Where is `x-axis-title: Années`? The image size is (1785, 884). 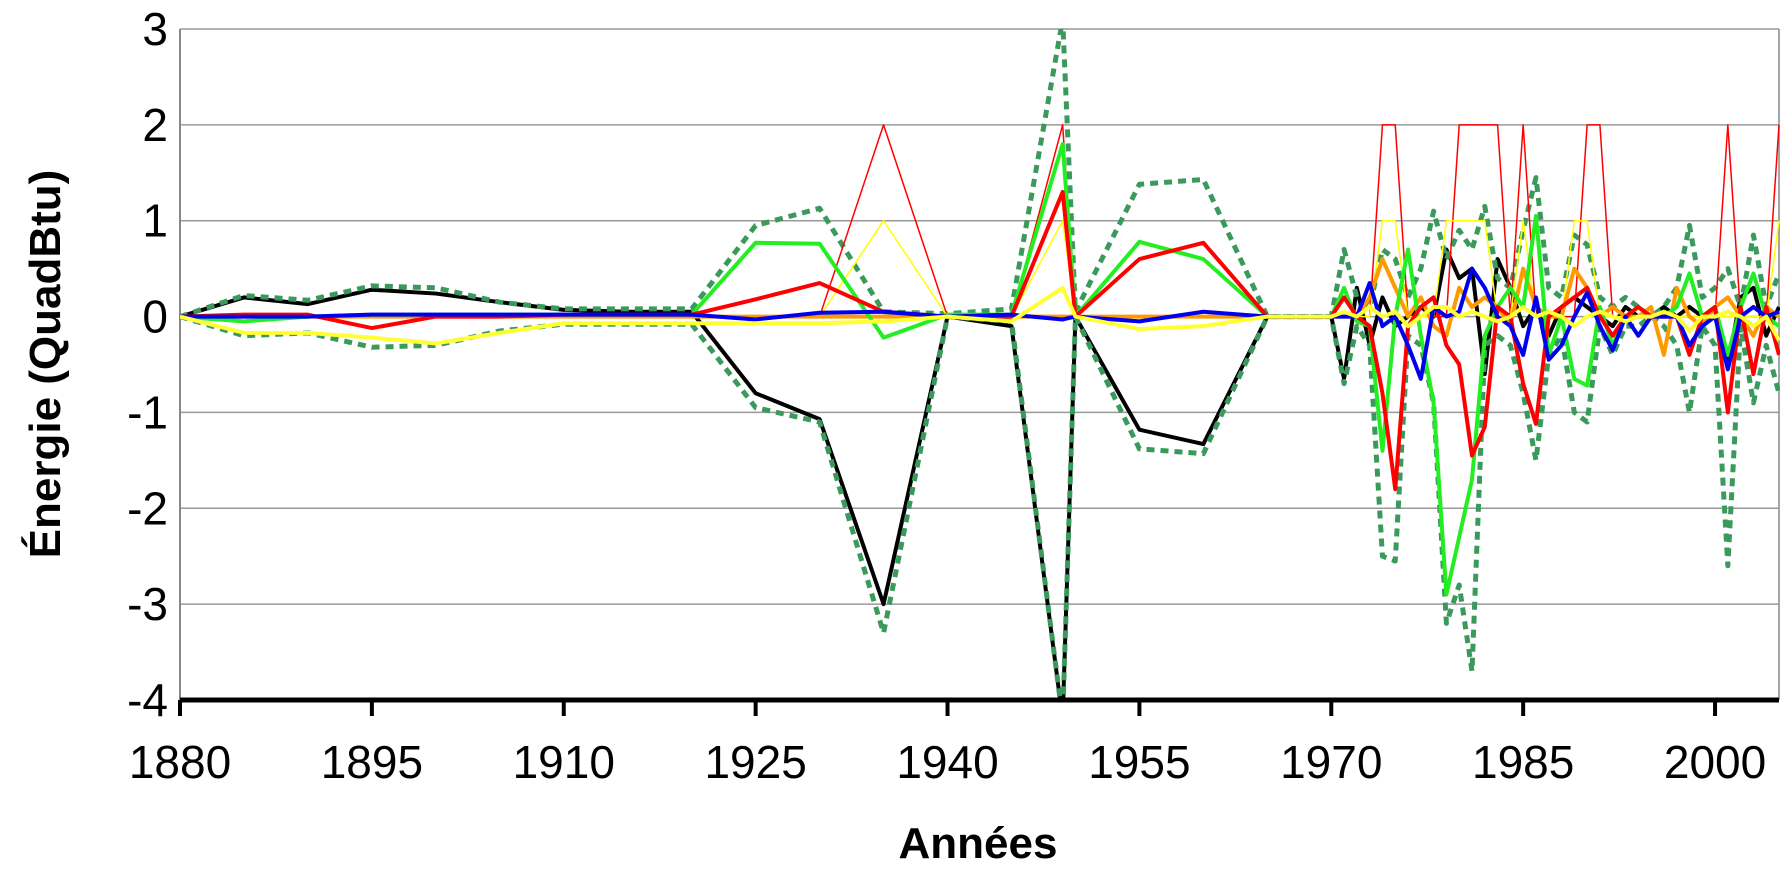
x-axis-title: Années is located at coordinates (978, 843).